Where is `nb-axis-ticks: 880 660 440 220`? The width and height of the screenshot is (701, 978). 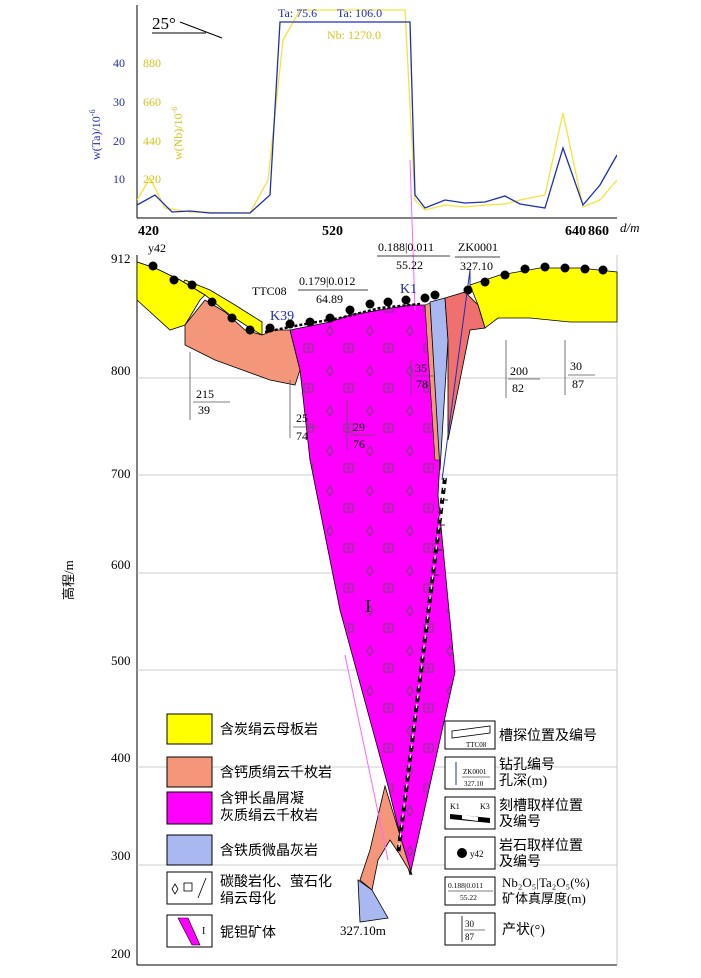
nb-axis-ticks: 880 660 440 220 is located at coordinates (152, 121).